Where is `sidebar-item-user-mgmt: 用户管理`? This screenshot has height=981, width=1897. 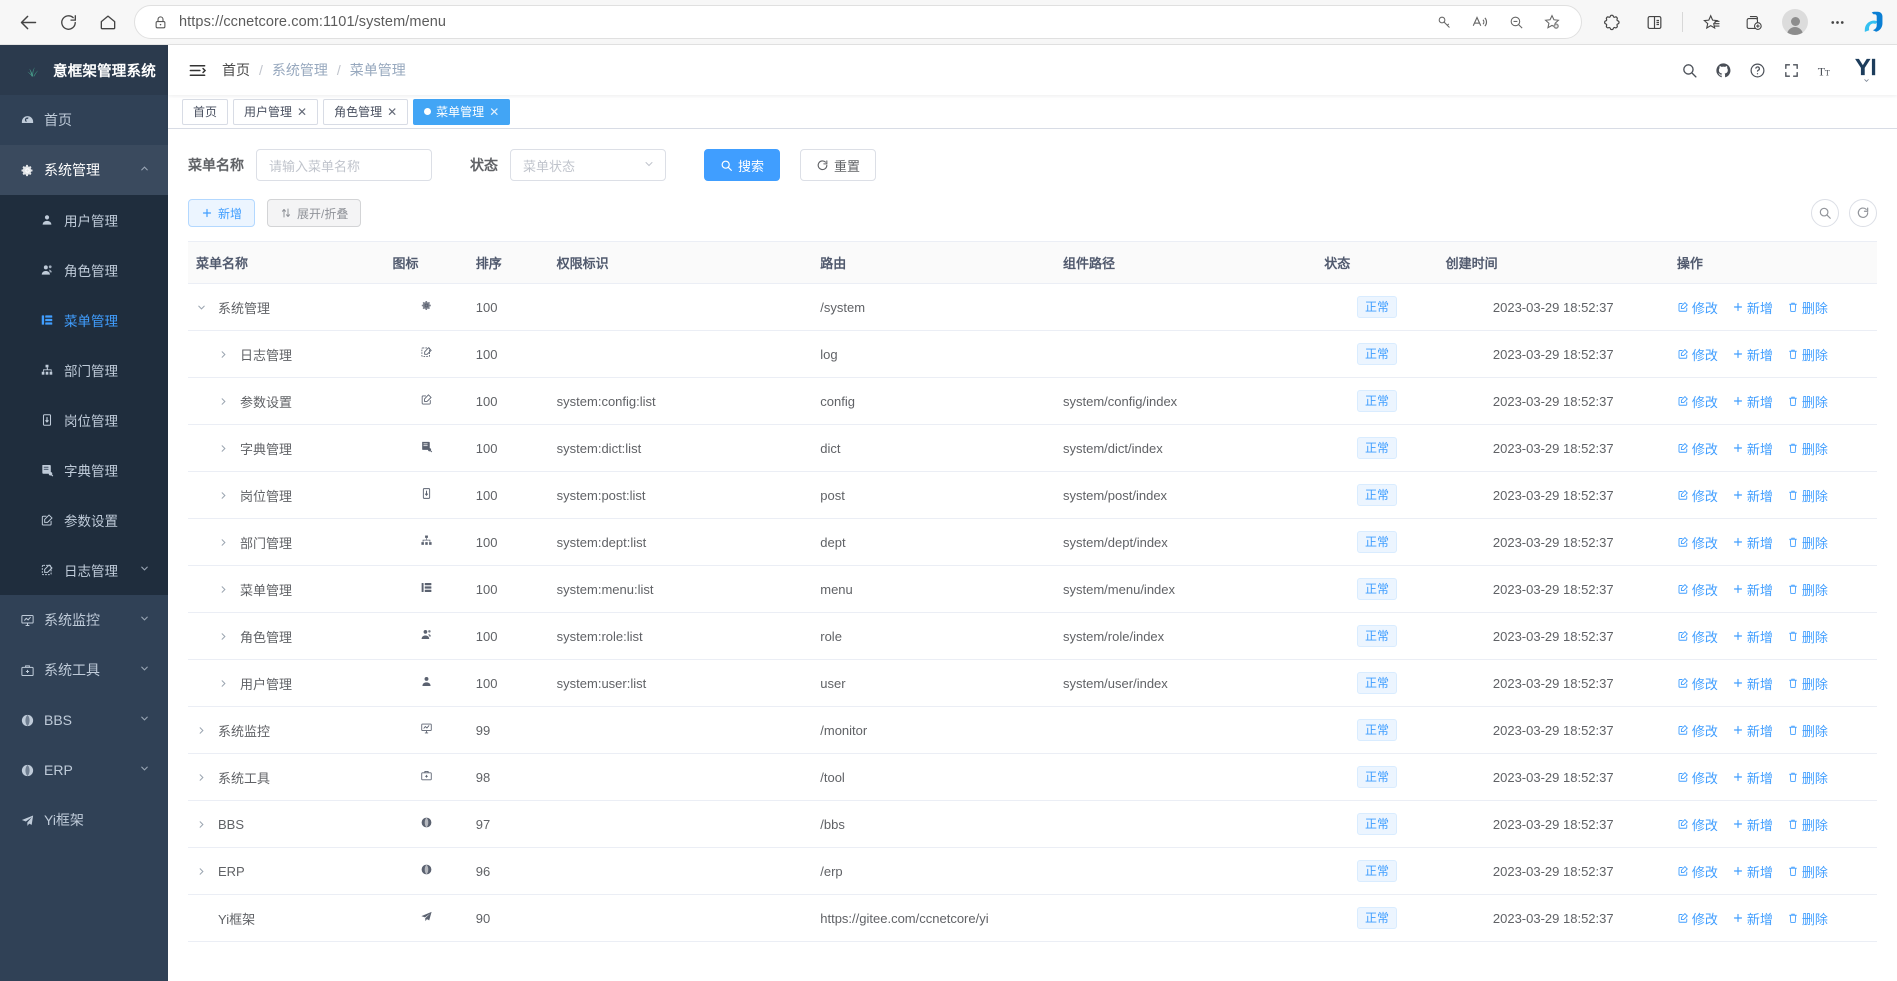
sidebar-item-user-mgmt: 用户管理 is located at coordinates (84, 220).